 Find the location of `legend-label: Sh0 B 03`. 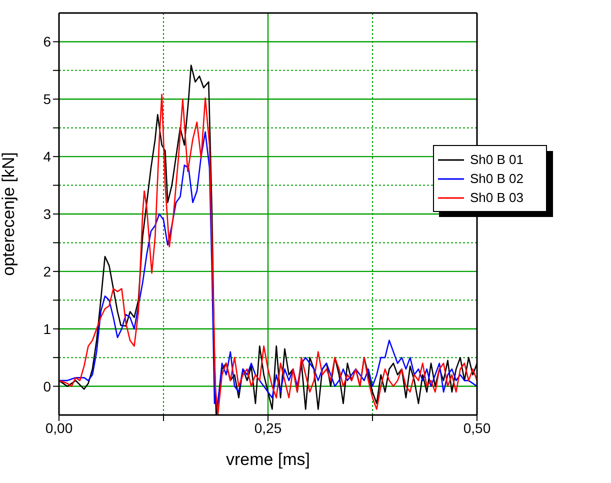

legend-label: Sh0 B 03 is located at coordinates (497, 197).